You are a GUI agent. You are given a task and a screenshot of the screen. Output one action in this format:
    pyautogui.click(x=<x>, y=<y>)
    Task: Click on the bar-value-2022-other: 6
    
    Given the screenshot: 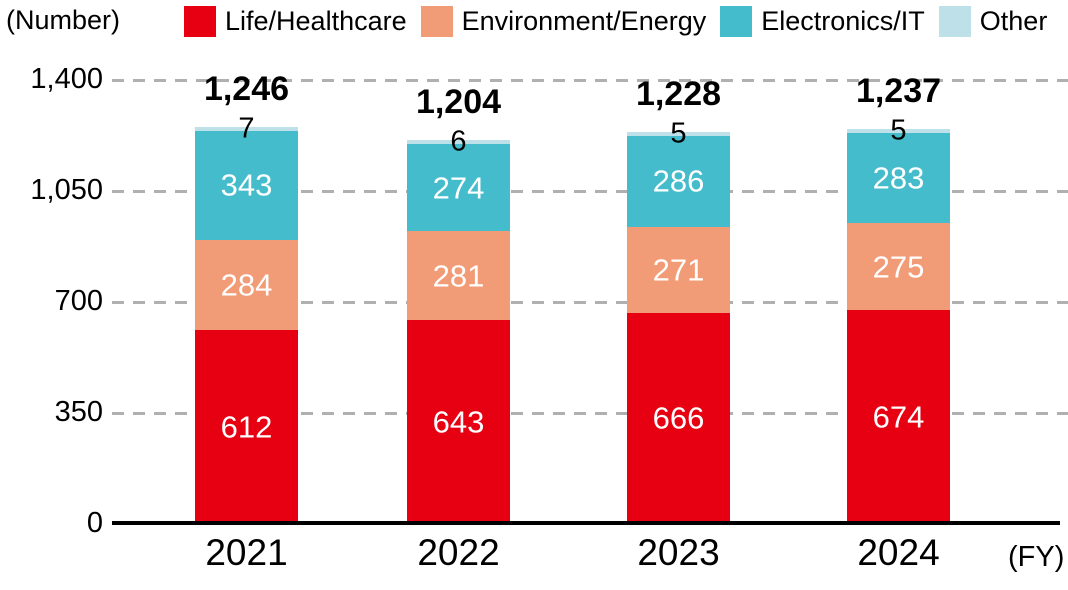 What is the action you would take?
    pyautogui.click(x=458, y=141)
    